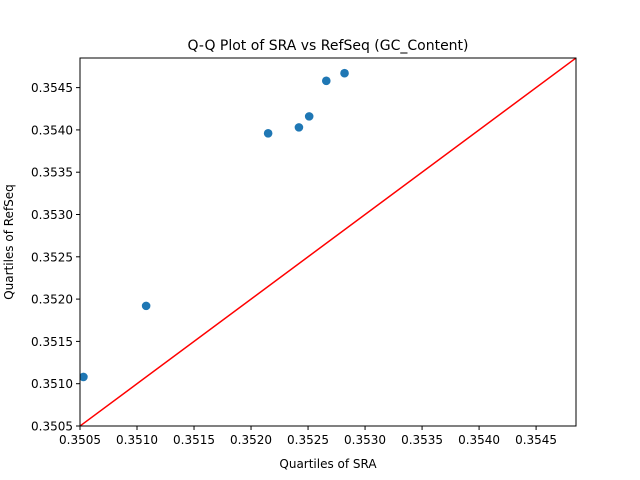 This screenshot has height=480, width=640. I want to click on x-axis-label: Quartiles of SRA, so click(328, 464).